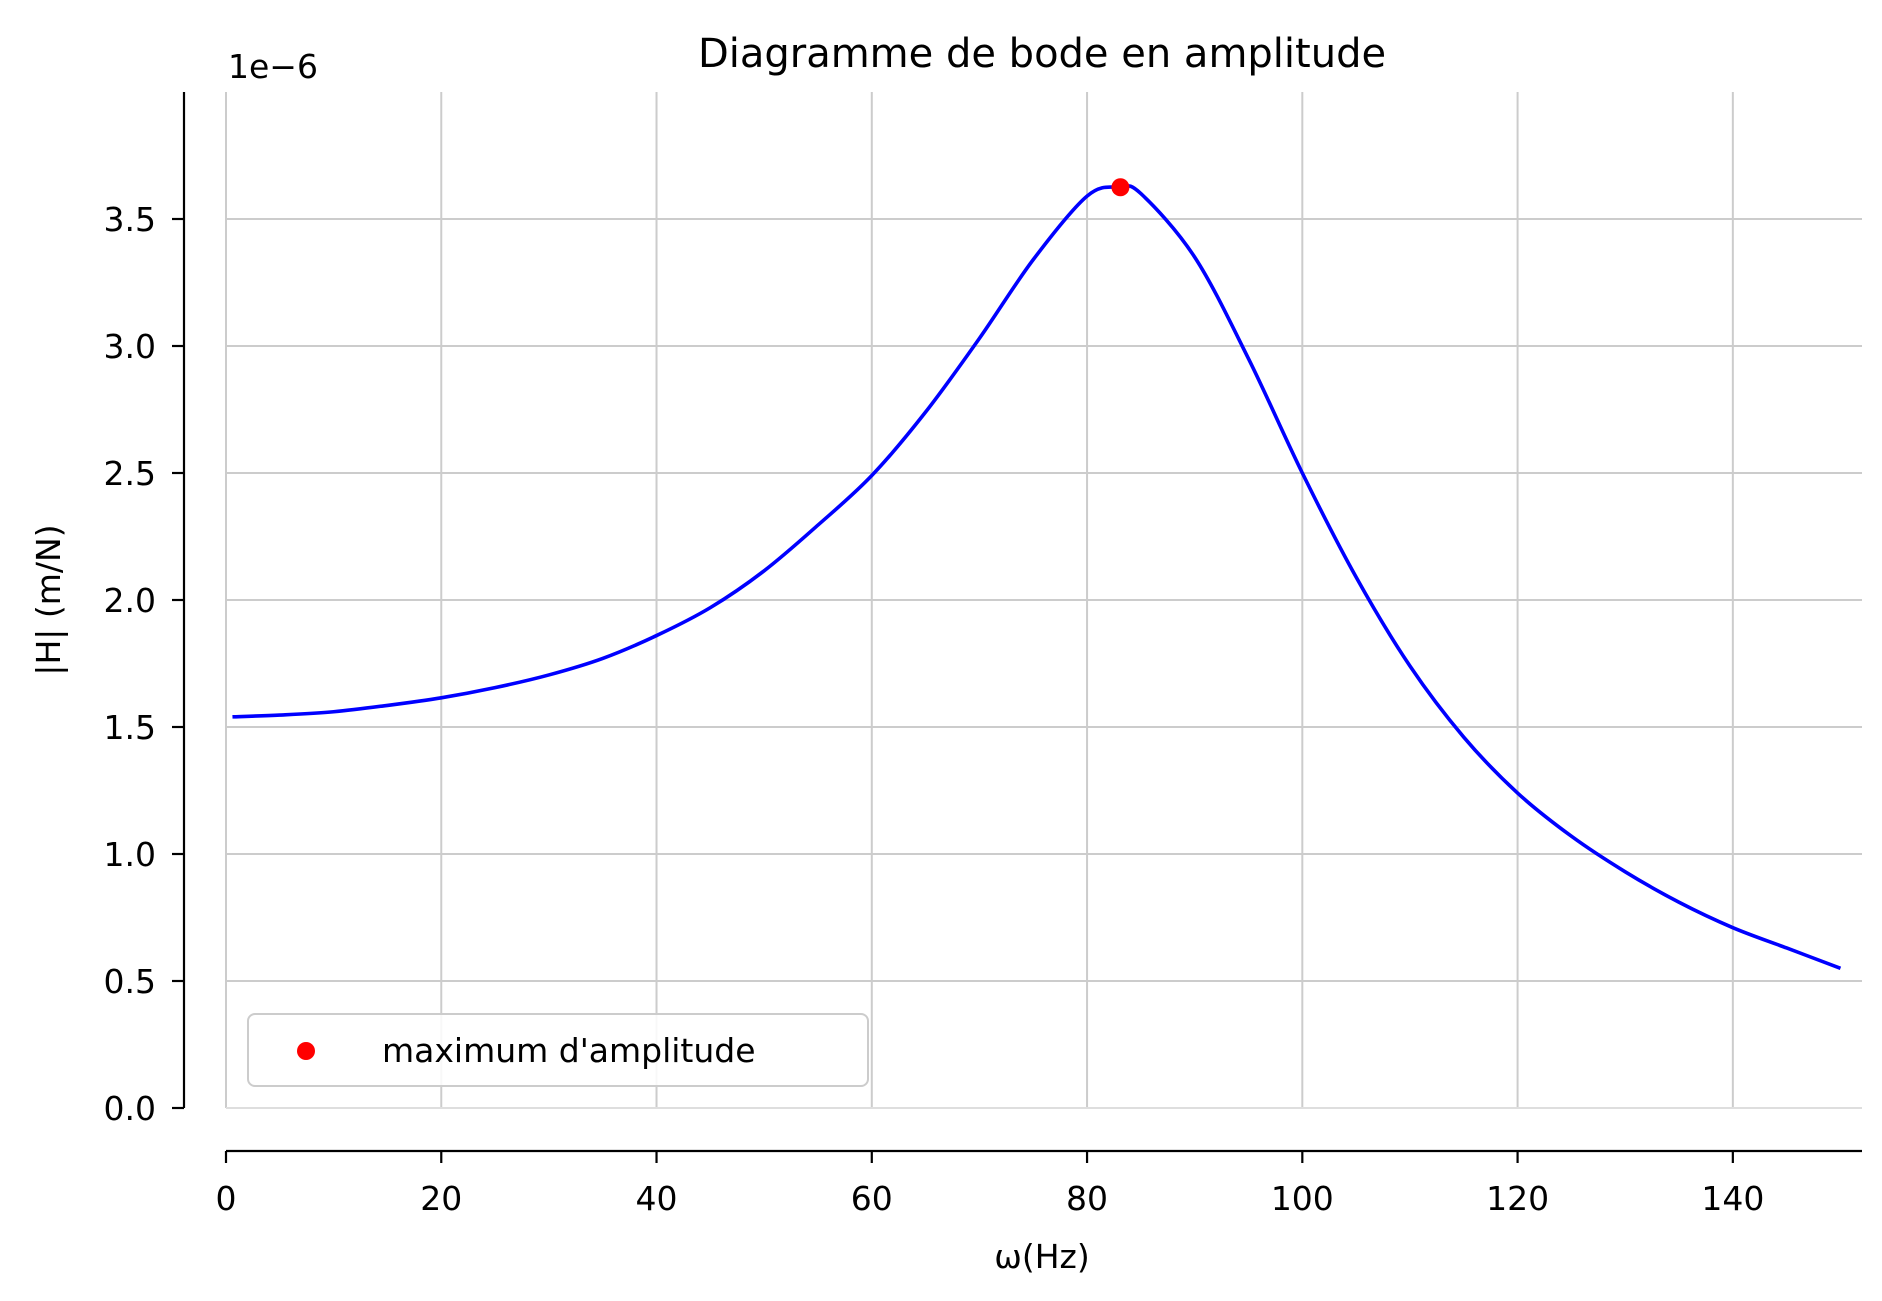 This screenshot has height=1301, width=1882. Describe the element at coordinates (1120, 187) in the screenshot. I see `max-amplitude-point` at that location.